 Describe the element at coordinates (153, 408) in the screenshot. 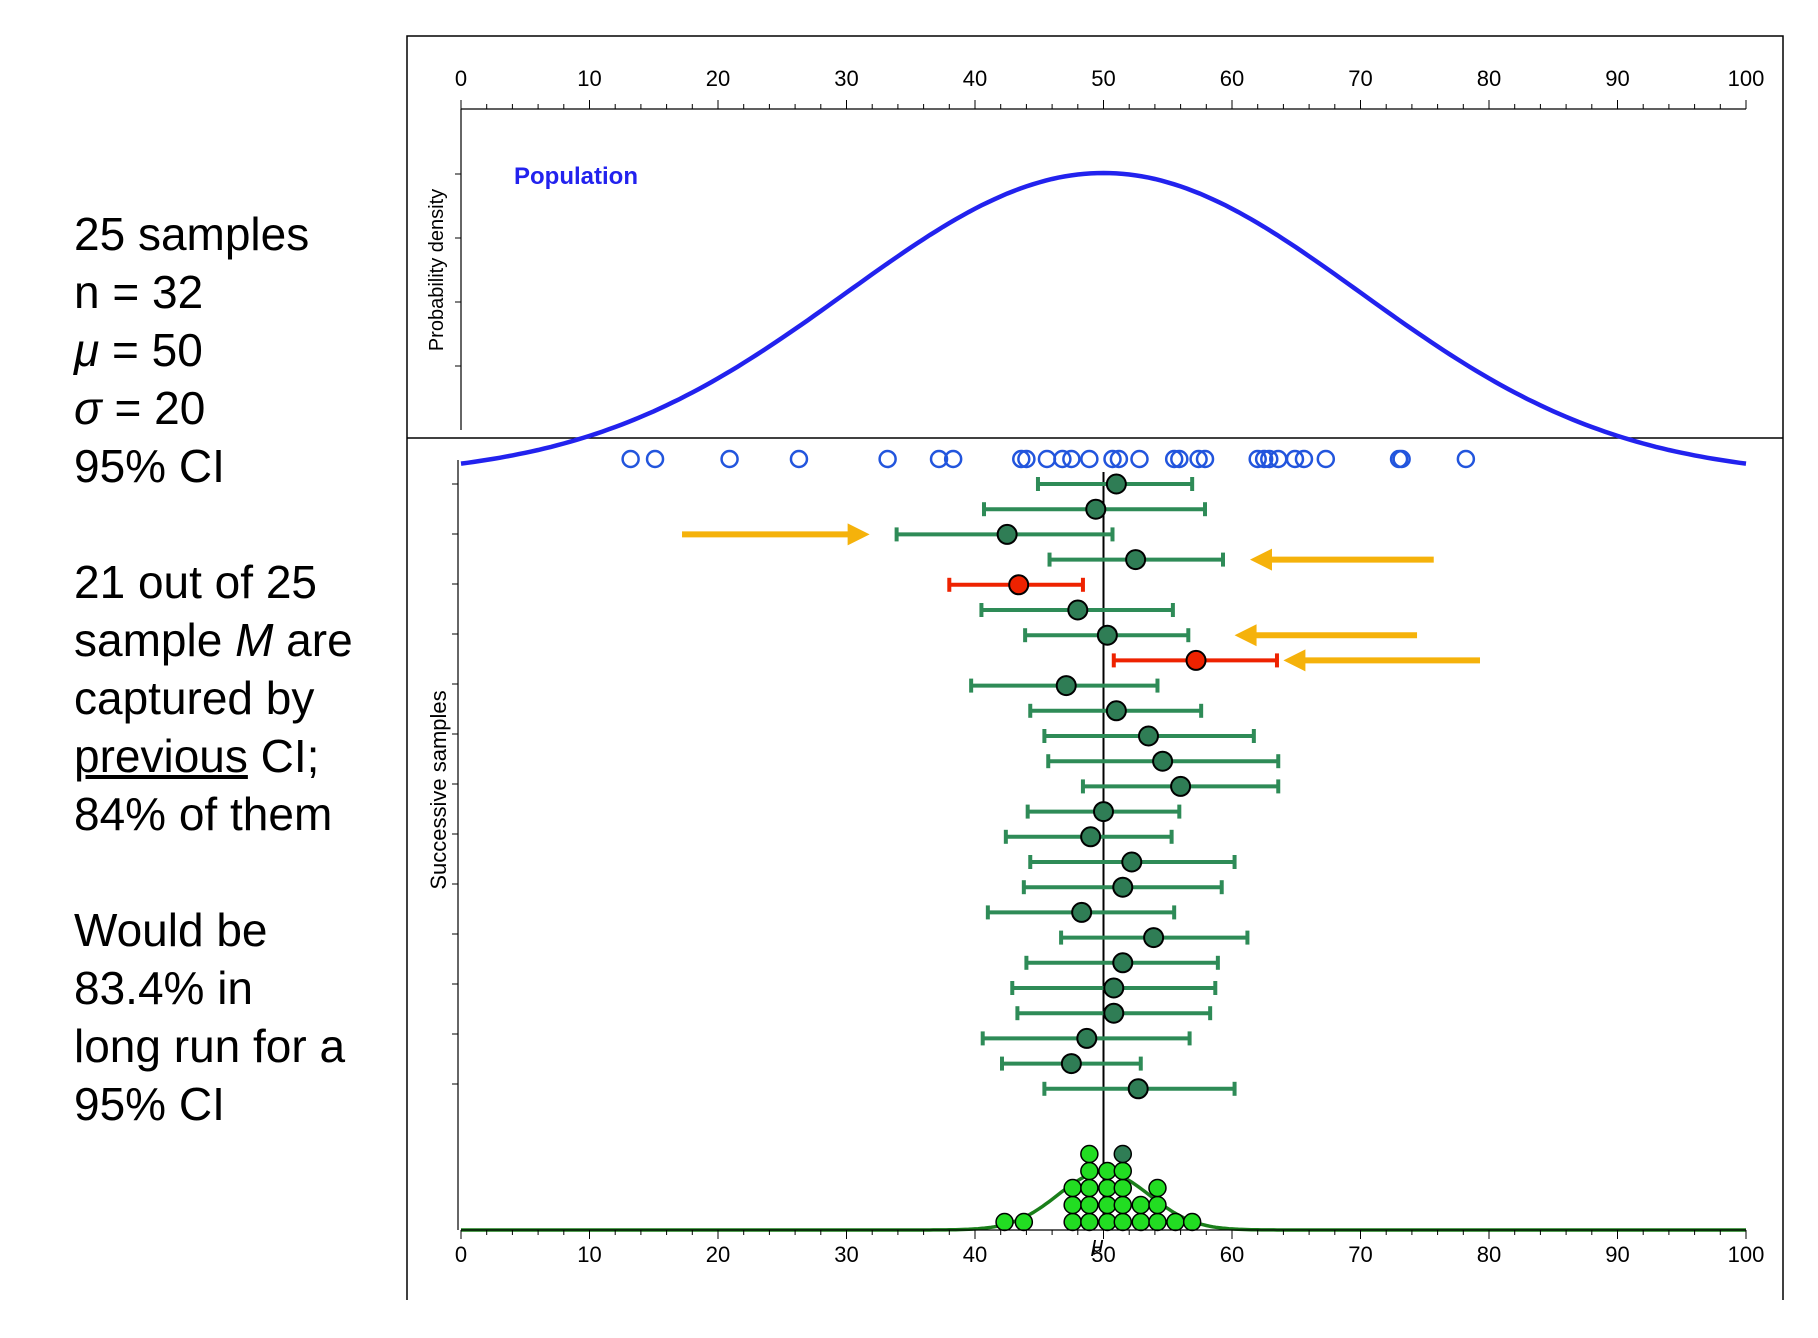

I see `sigma-value: = 20` at that location.